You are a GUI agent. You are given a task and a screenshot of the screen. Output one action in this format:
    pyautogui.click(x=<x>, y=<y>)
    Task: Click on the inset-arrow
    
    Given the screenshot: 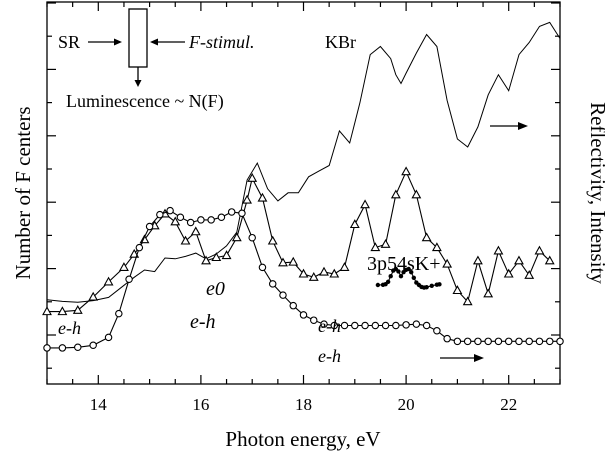 What is the action you would take?
    pyautogui.click(x=462, y=358)
    